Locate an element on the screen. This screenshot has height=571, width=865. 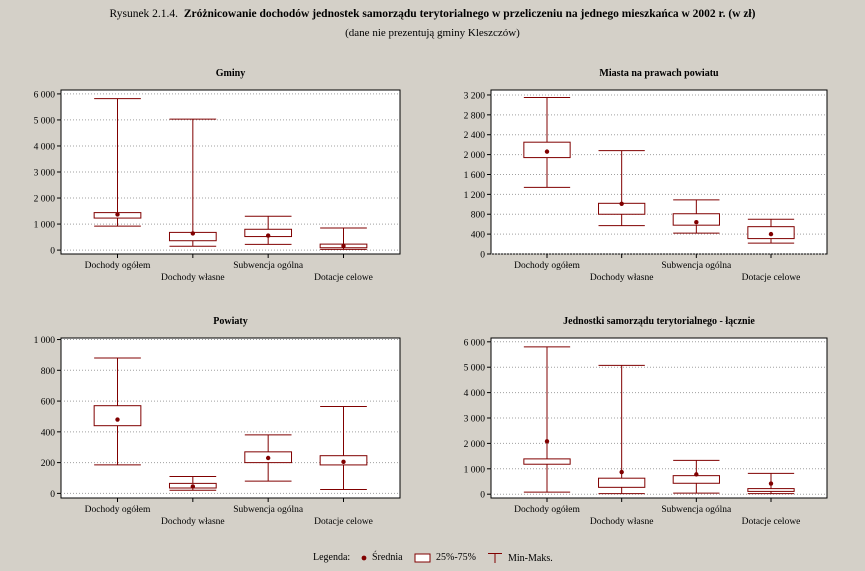
legend-whisker-item: Min-Maks. is located at coordinates (519, 558).